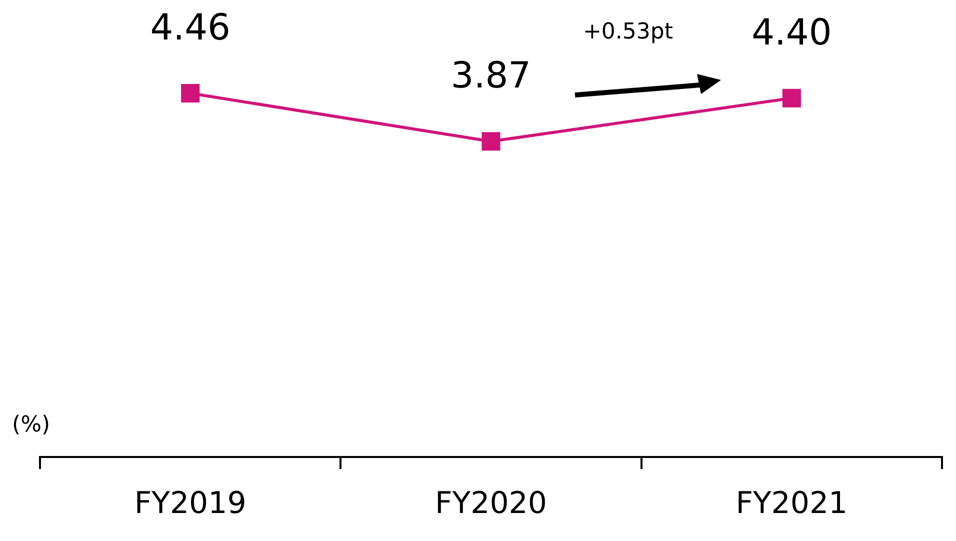 The height and width of the screenshot is (541, 956). What do you see at coordinates (792, 503) in the screenshot?
I see `x-tick-label: FY2021` at bounding box center [792, 503].